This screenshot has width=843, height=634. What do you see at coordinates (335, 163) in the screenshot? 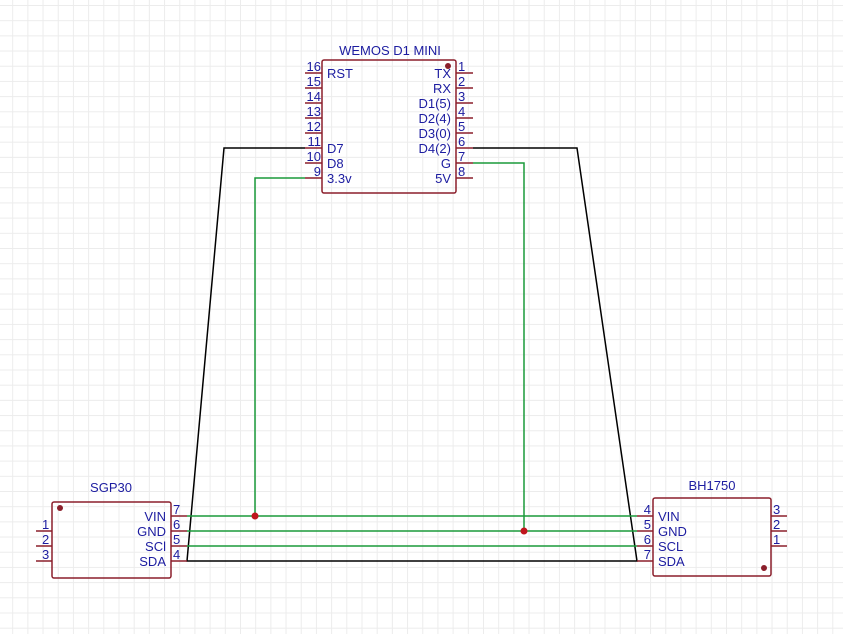
I see `pin-label-d8: D8` at bounding box center [335, 163].